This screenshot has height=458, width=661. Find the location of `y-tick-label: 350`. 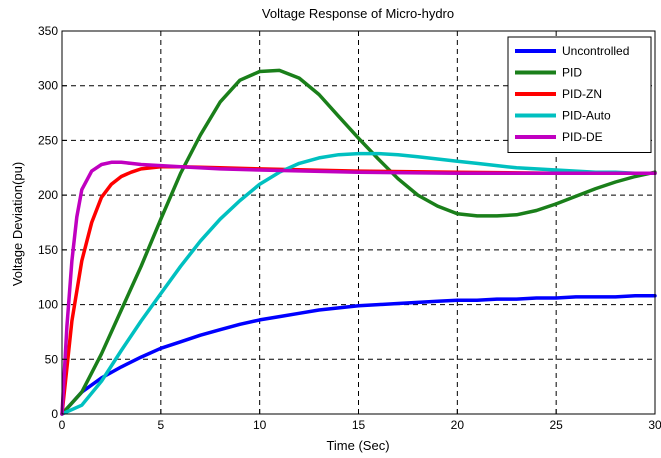

y-tick-label: 350 is located at coordinates (48, 31).